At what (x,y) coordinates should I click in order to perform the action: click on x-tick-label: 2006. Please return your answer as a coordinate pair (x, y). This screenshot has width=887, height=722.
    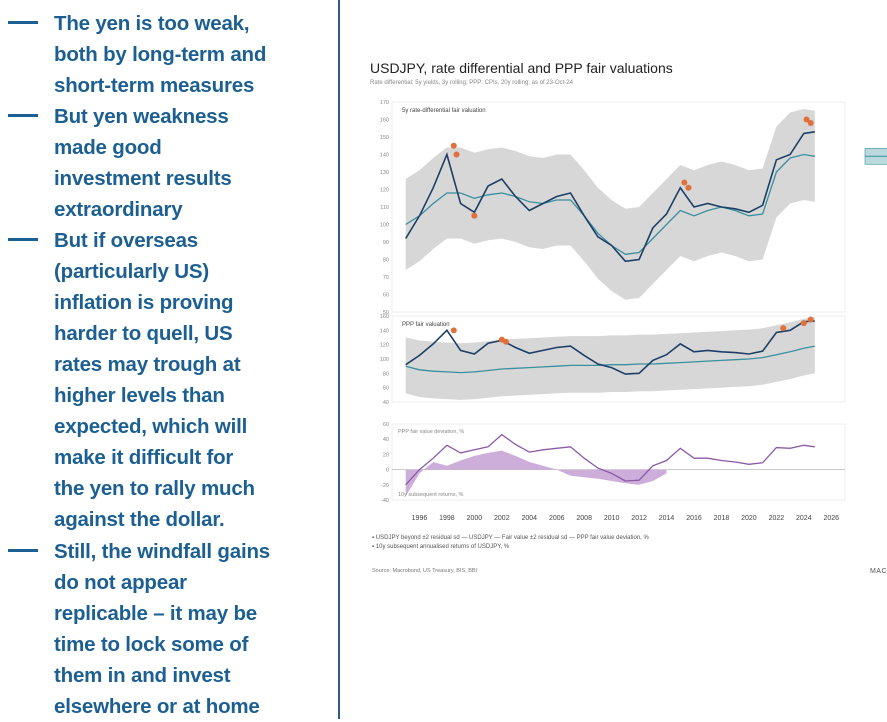
    Looking at the image, I should click on (557, 518).